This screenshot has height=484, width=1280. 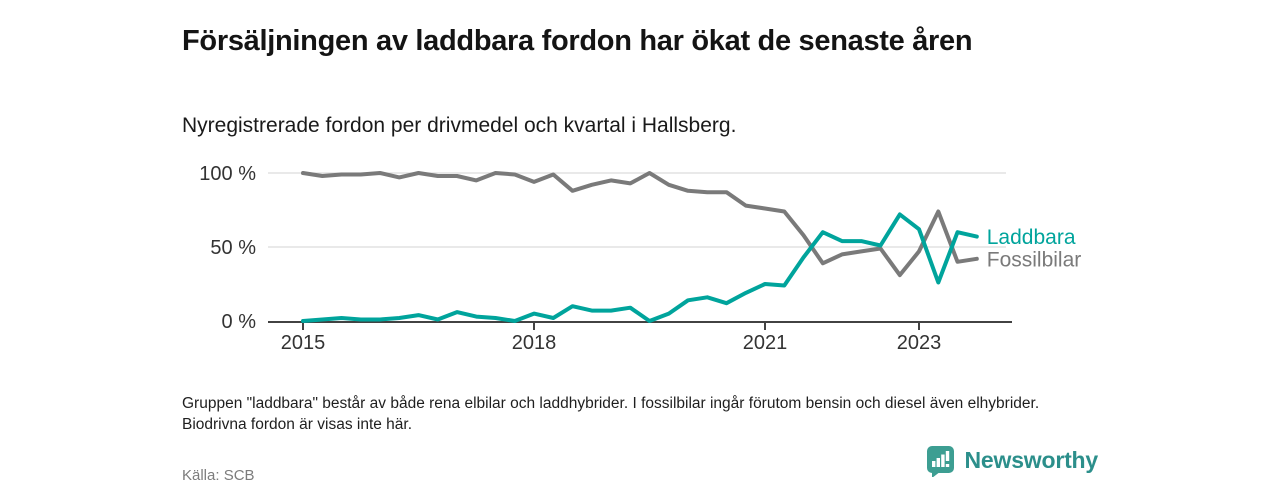 I want to click on newsworthy-logo: Newsworthy, so click(x=1011, y=460).